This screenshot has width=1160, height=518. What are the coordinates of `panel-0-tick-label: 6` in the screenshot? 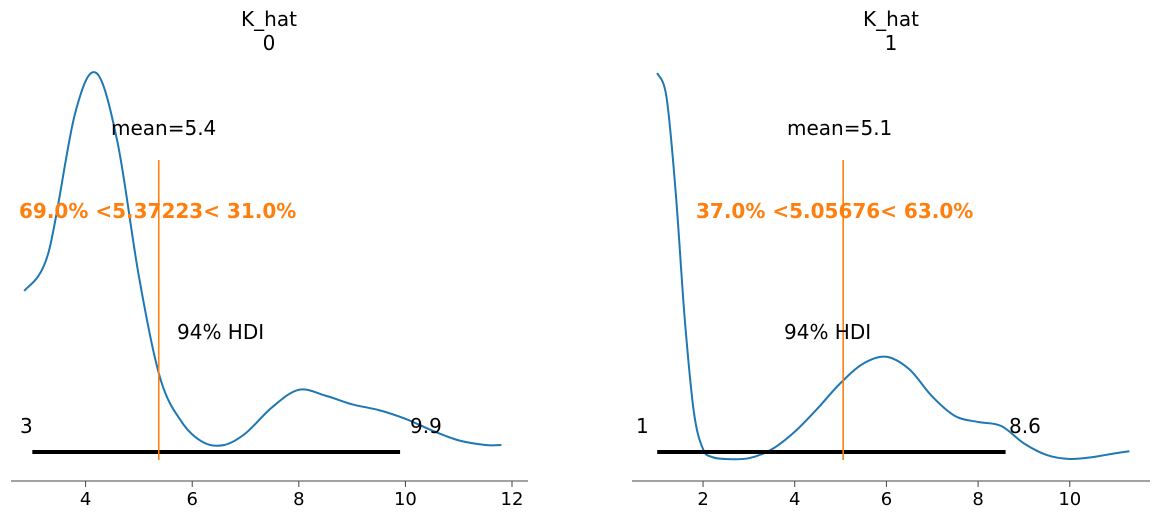 It's located at (191, 499).